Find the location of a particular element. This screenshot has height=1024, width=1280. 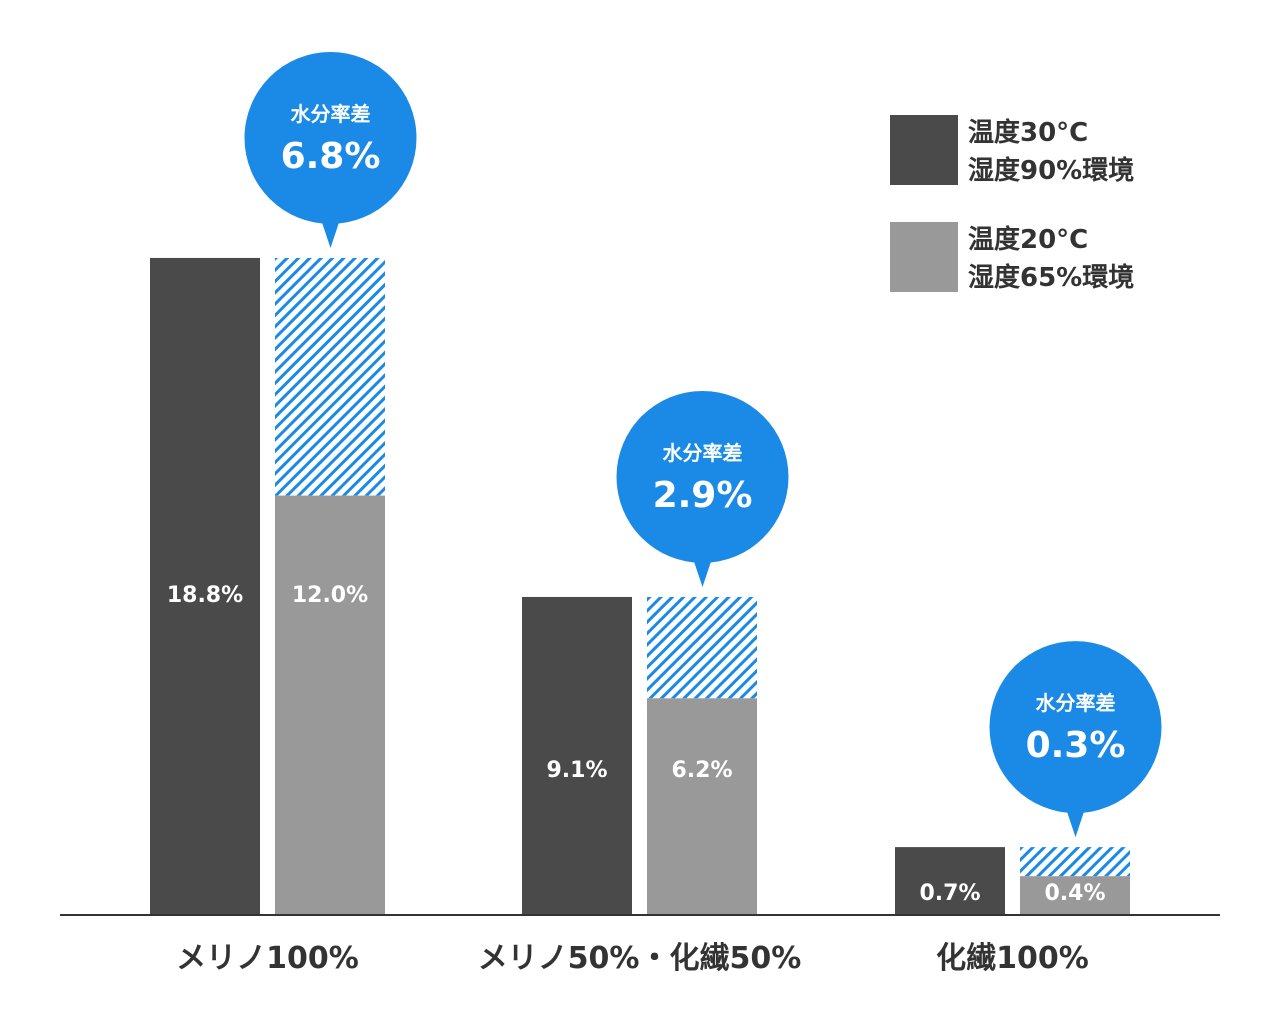

difference-bubble: 水分率差 2.9% is located at coordinates (702, 488).